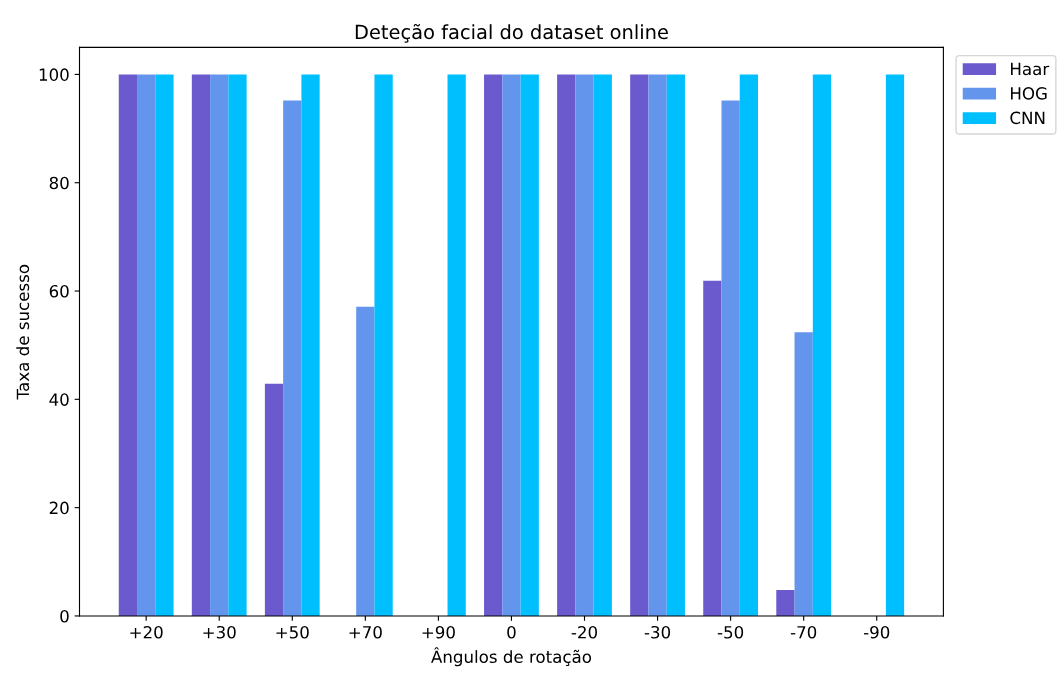 This screenshot has width=1060, height=696. Describe the element at coordinates (584, 632) in the screenshot. I see `x-tick-label: -20` at that location.